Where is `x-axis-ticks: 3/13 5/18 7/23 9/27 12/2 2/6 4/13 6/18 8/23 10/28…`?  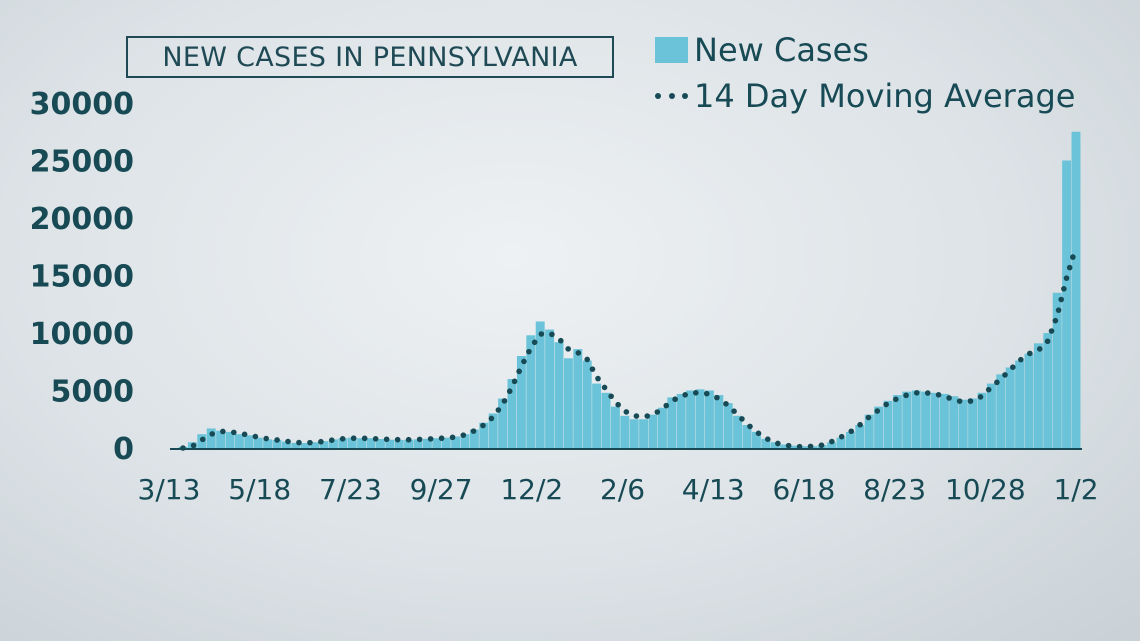 x-axis-ticks: 3/13 5/18 7/23 9/27 12/2 2/6 4/13 6/18 8/23 10/28… is located at coordinates (618, 489).